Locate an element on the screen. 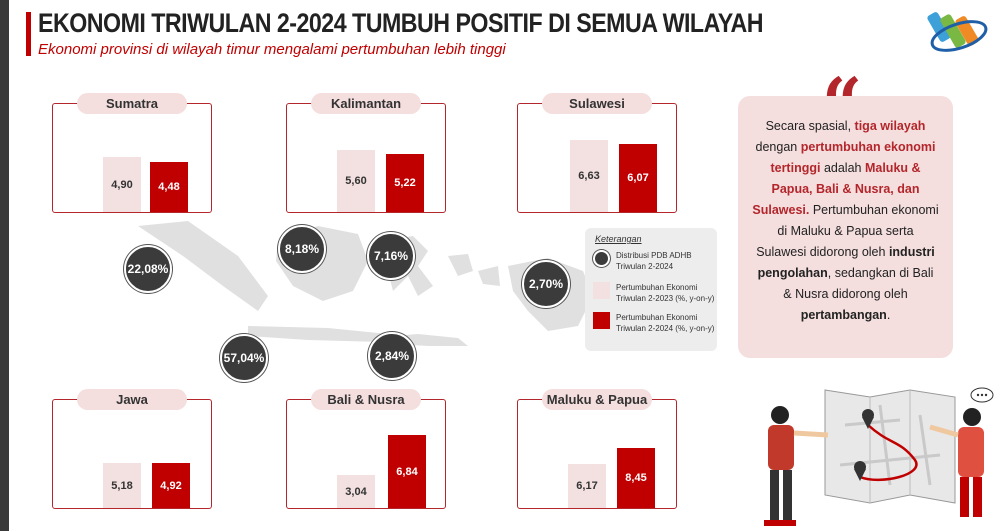 The image size is (1000, 531). info-keyword-industri: industri pengolahan is located at coordinates (846, 262).